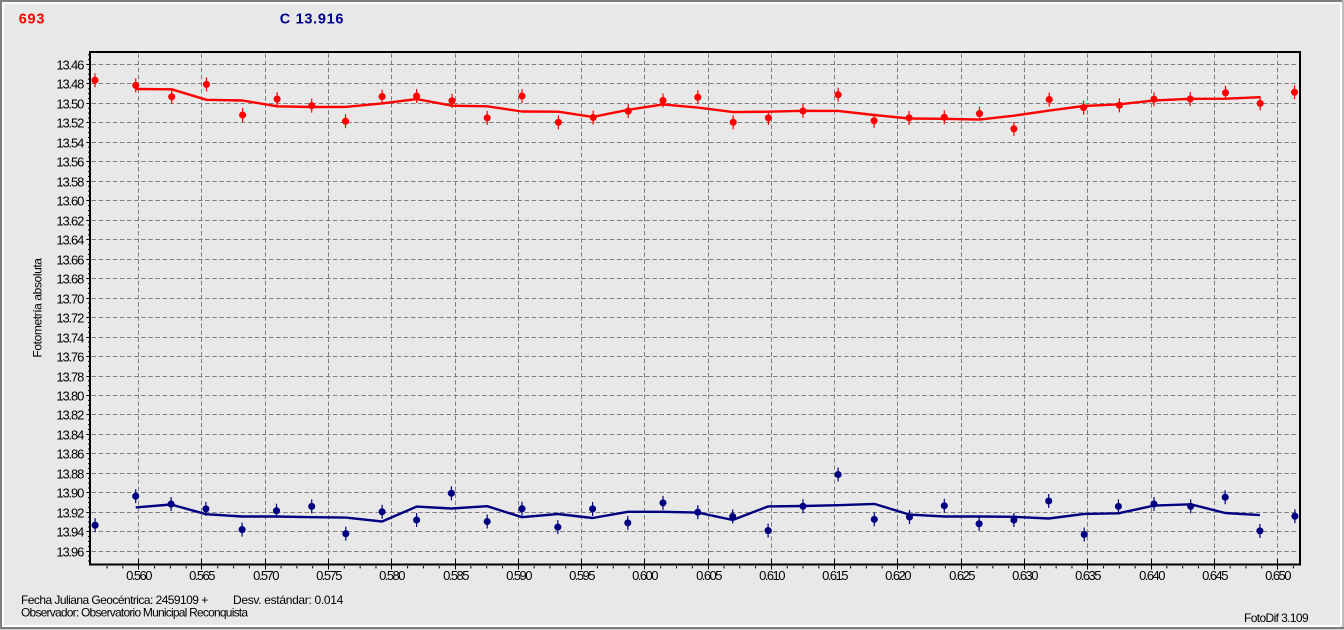 This screenshot has width=1344, height=630. What do you see at coordinates (709, 575) in the screenshot?
I see `svg-text: 0.605` at bounding box center [709, 575].